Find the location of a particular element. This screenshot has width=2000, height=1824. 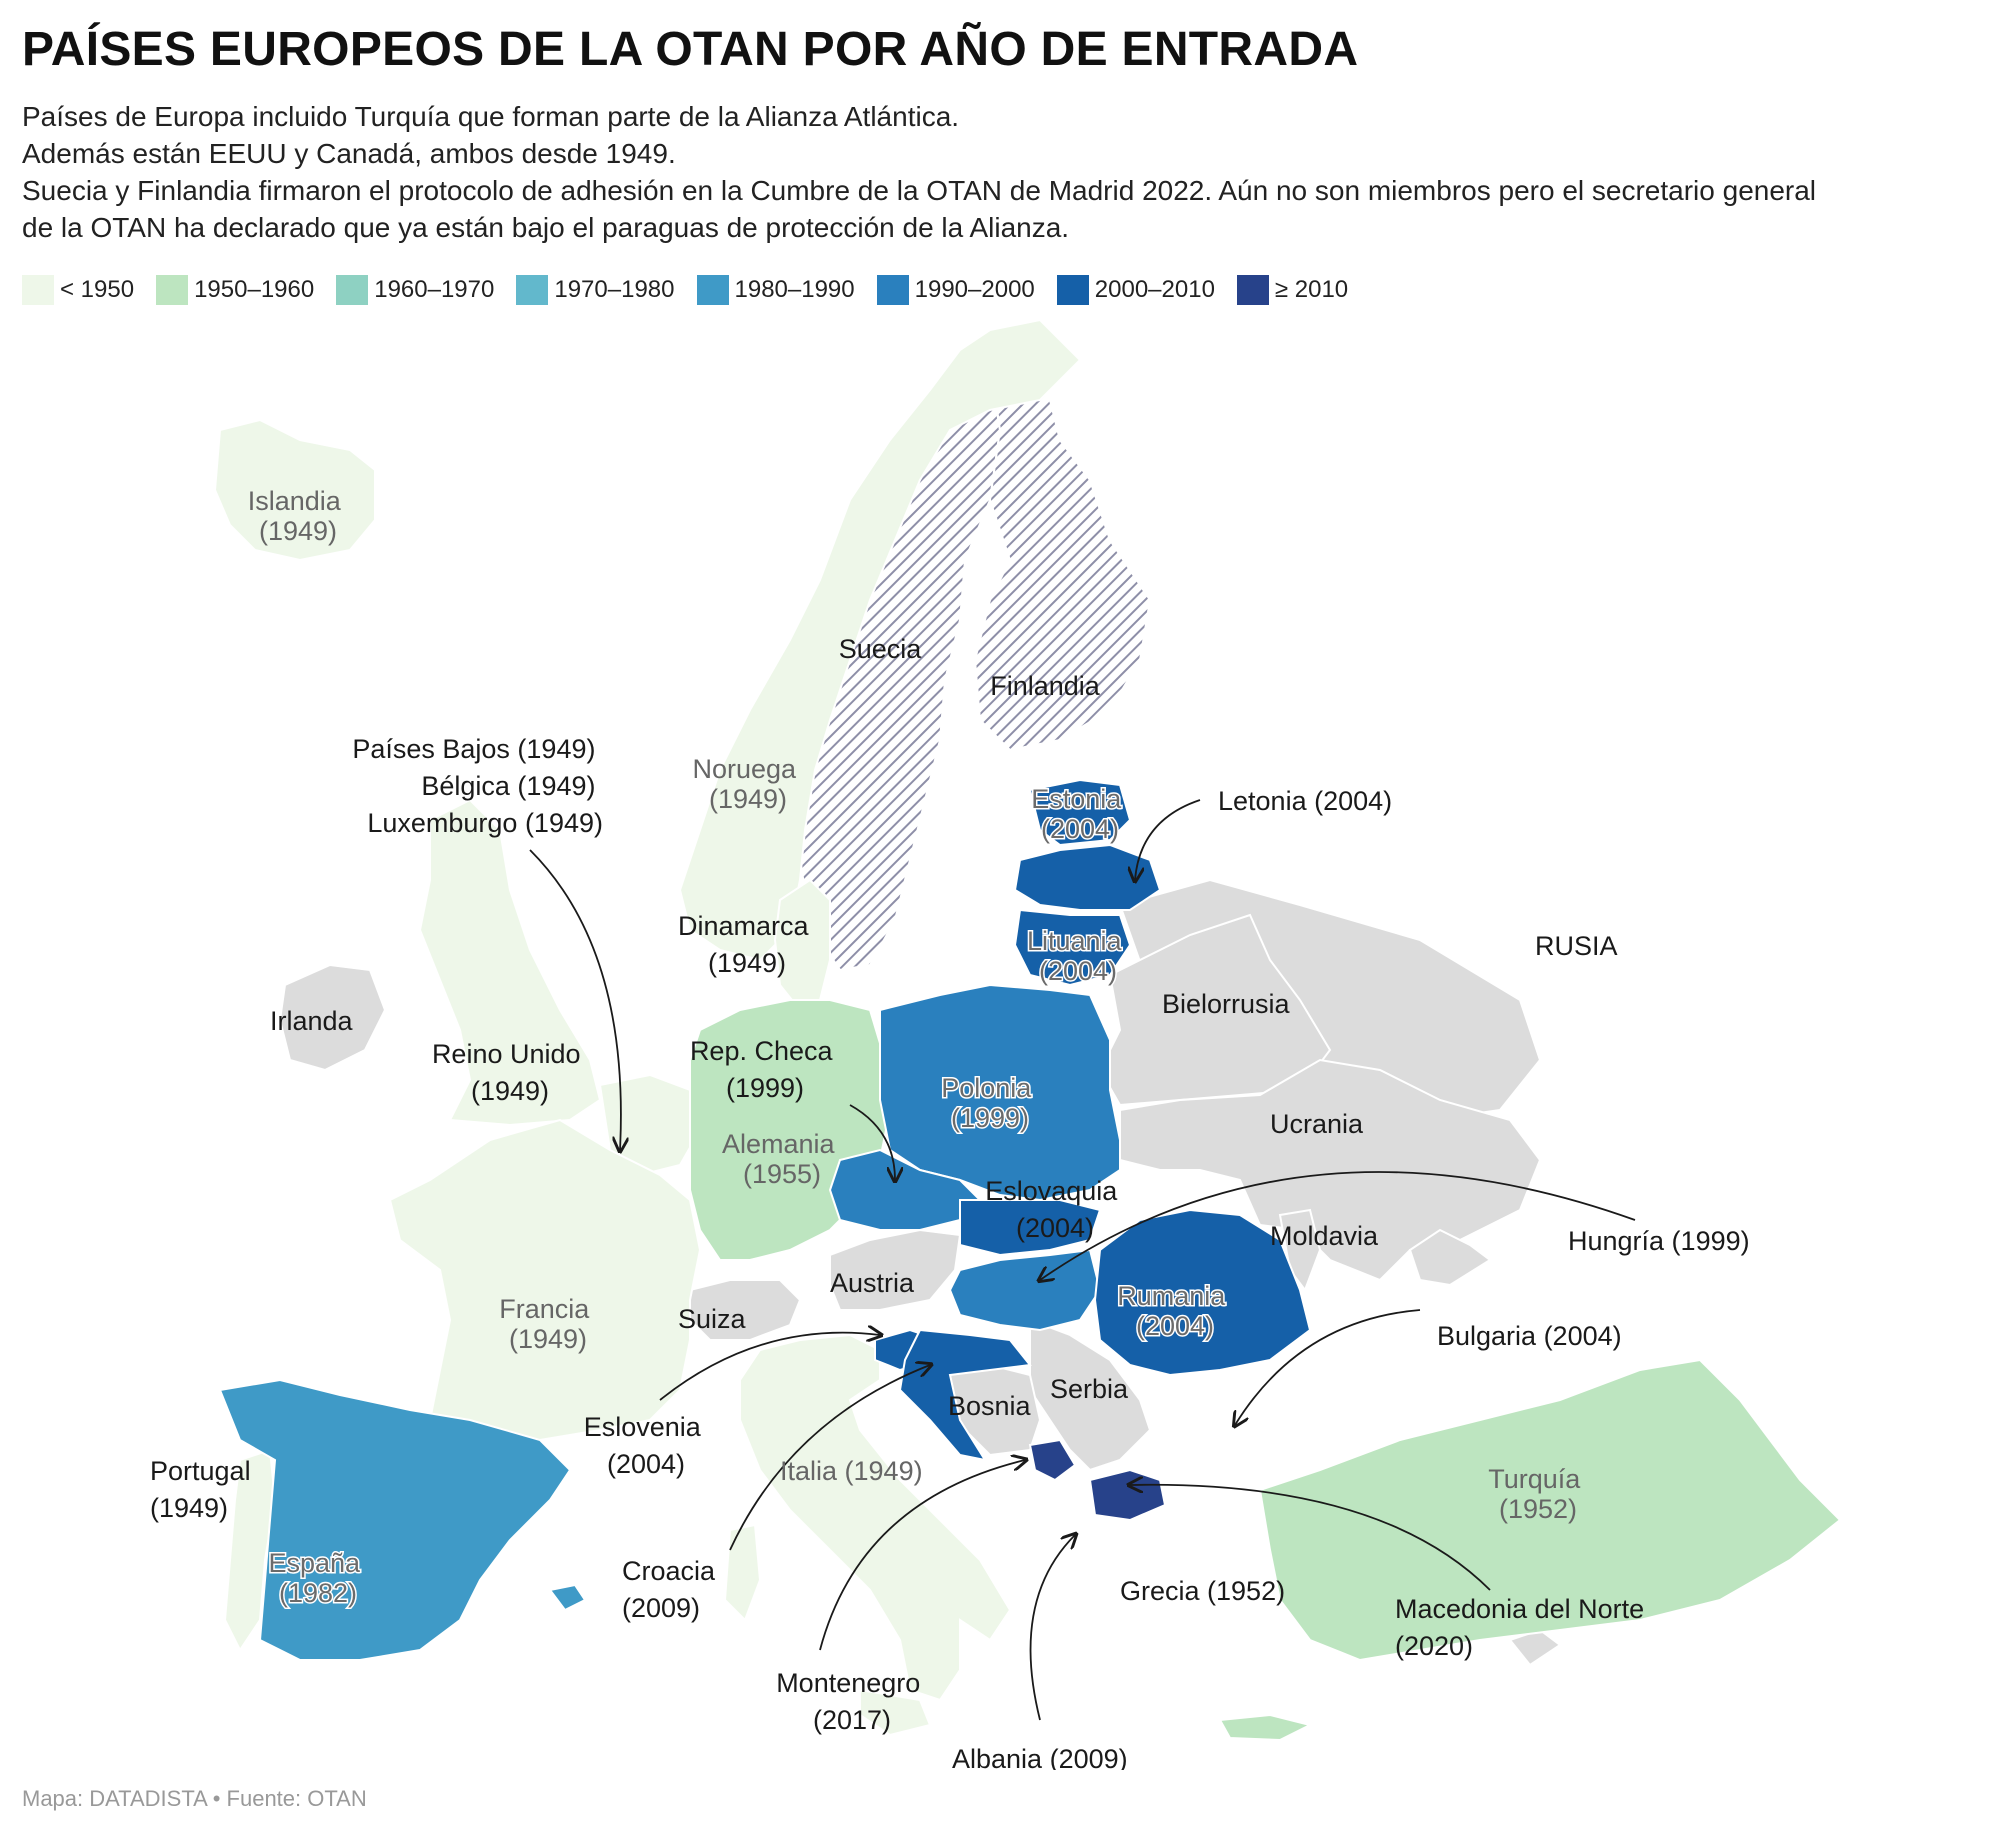

label-denmark: Dinamarca (1949) is located at coordinates (747, 944).